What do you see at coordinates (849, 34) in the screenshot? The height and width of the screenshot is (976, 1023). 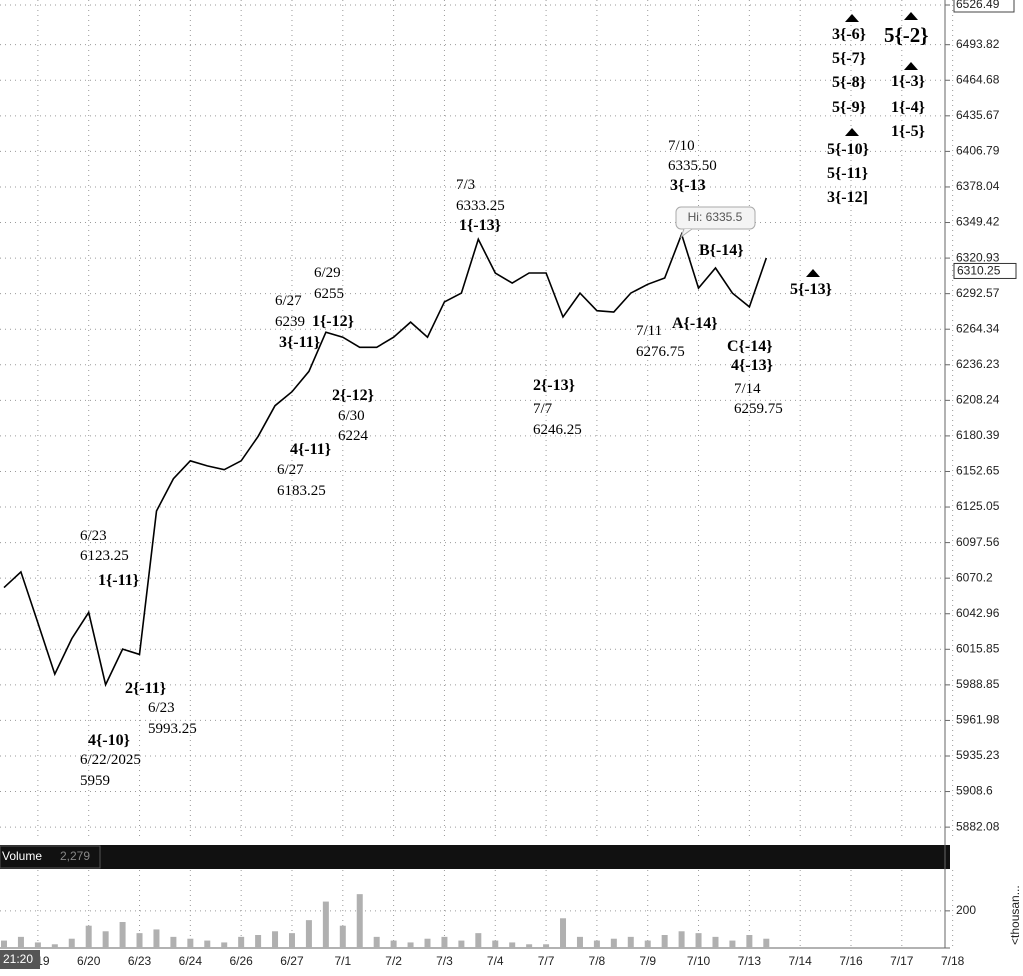 I see `annotation: 3{-6}` at bounding box center [849, 34].